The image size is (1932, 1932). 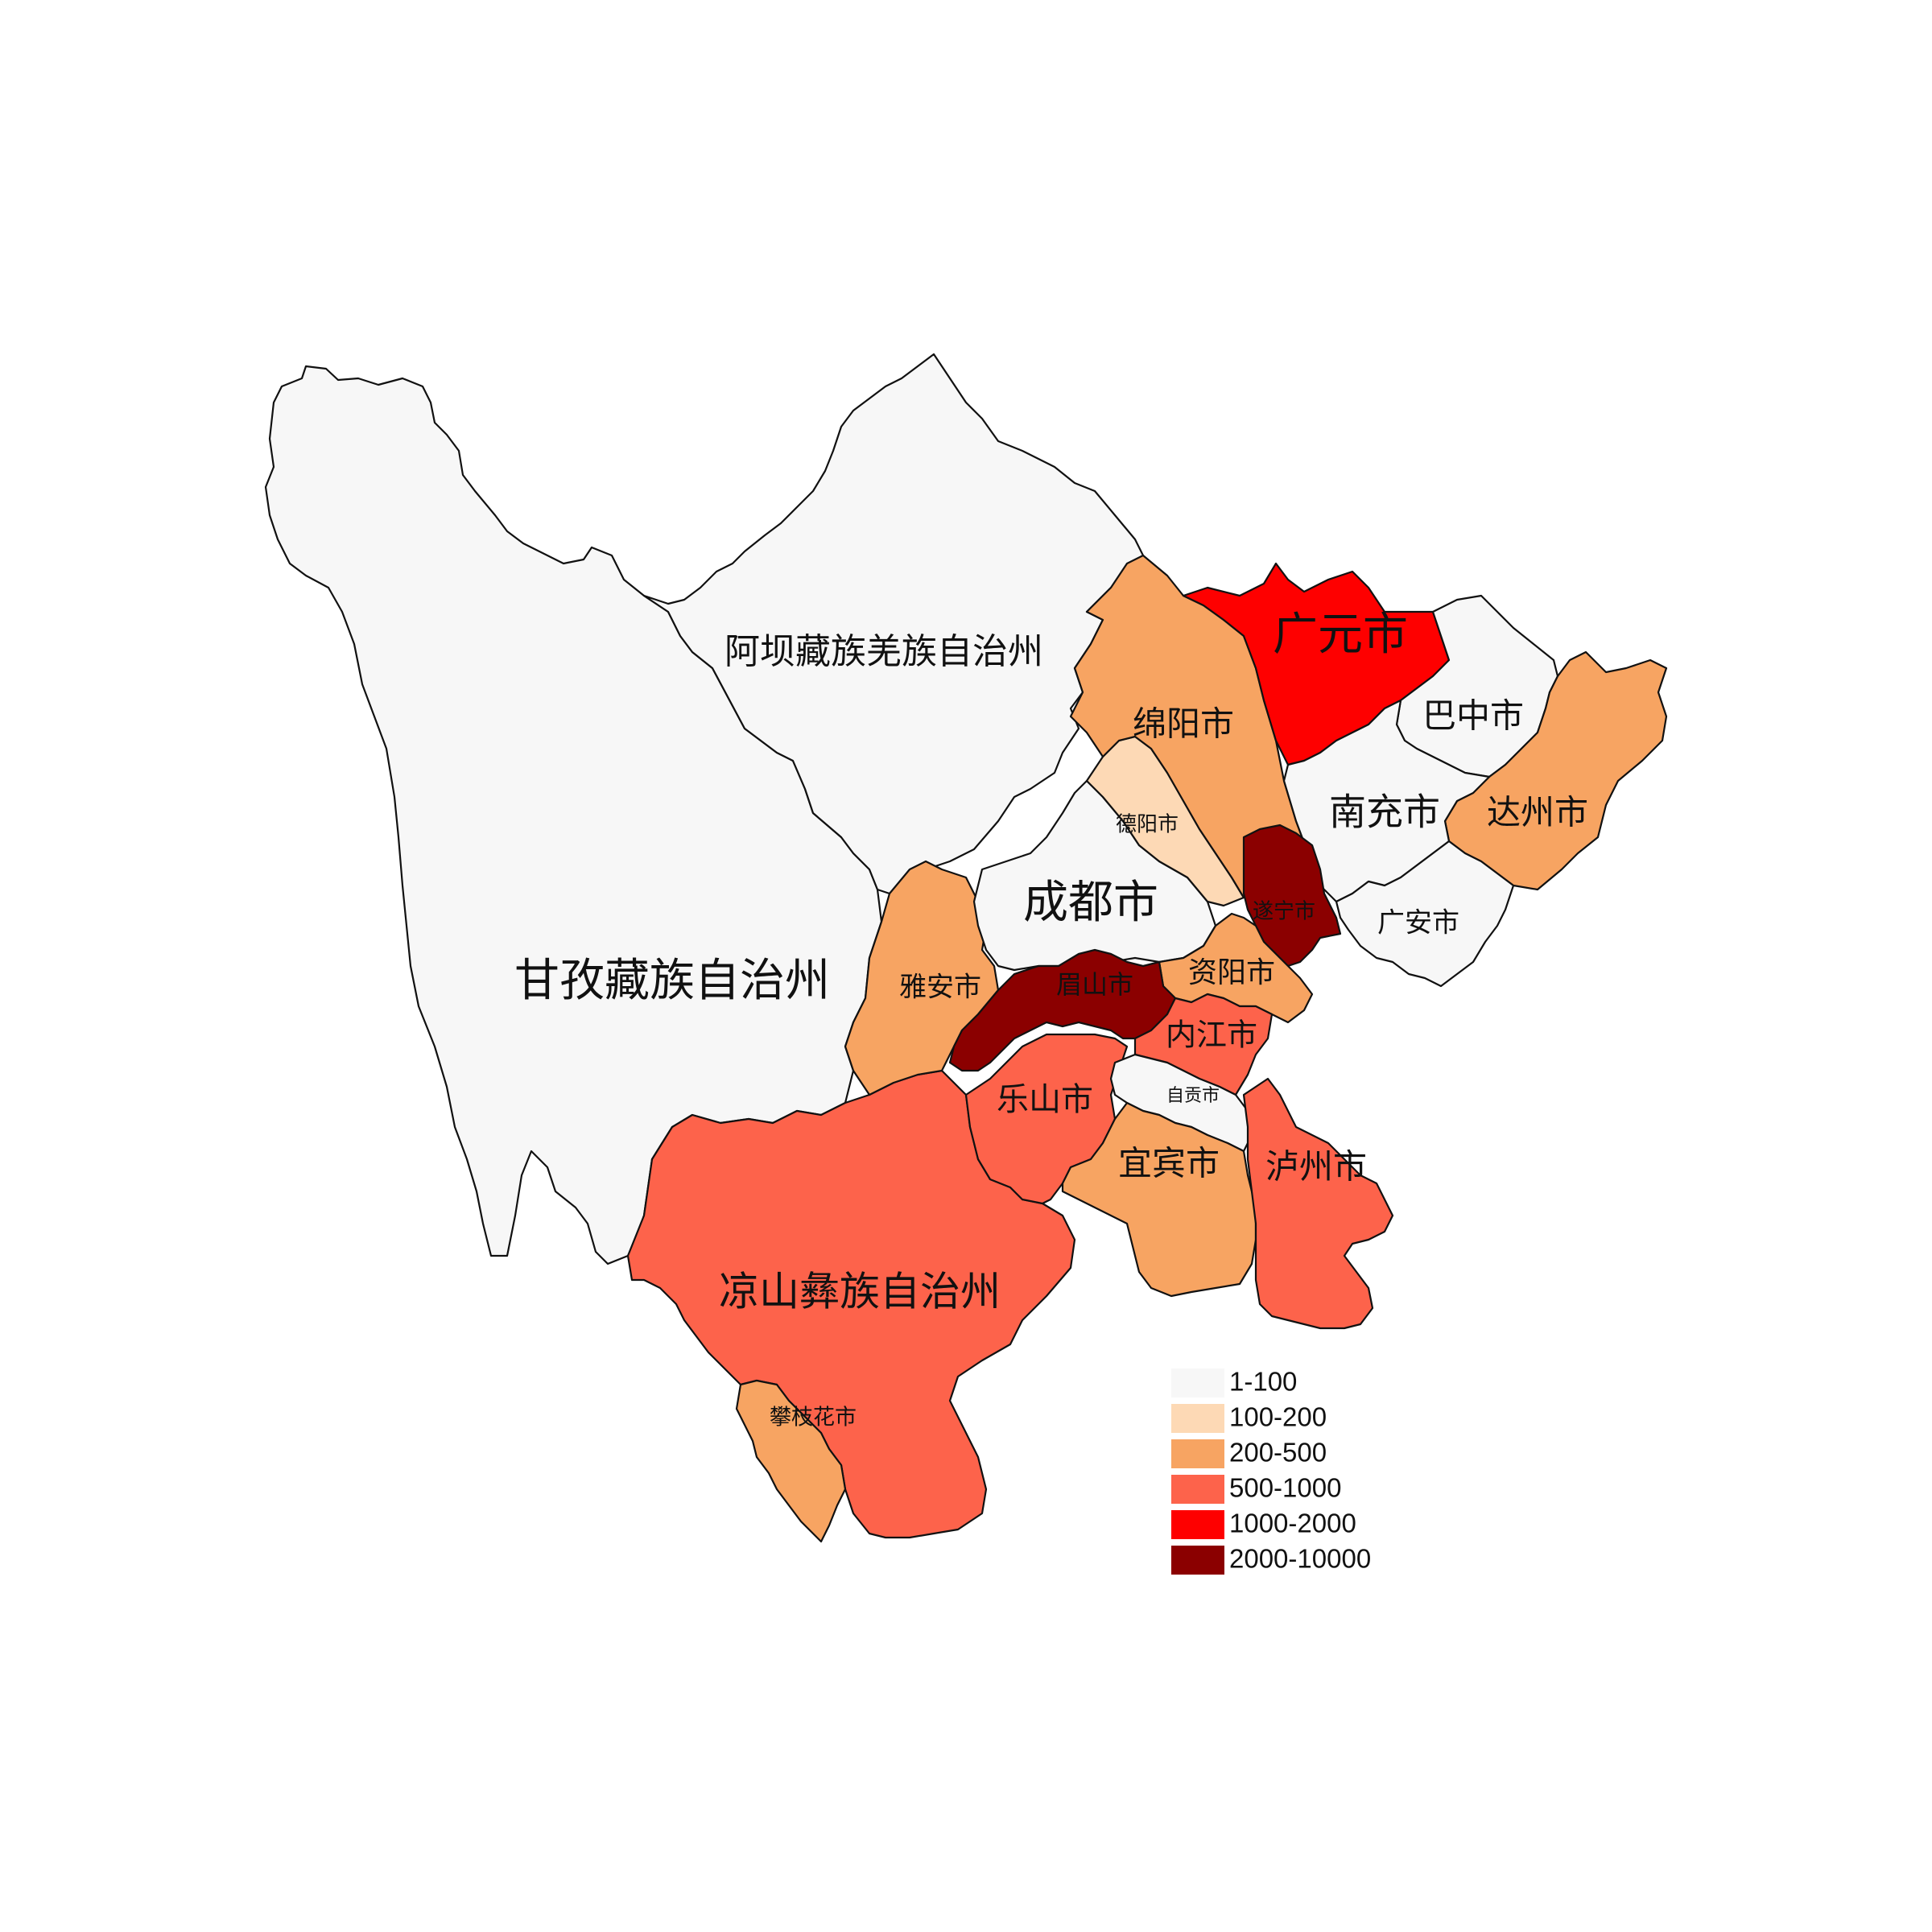 I want to click on label-yibin: 宜宾市, so click(x=1169, y=1163).